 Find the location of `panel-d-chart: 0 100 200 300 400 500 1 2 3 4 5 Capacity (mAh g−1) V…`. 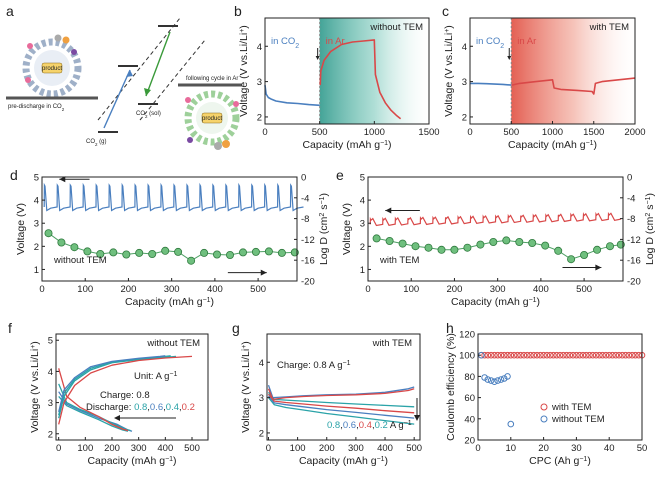

panel-d-chart: 0 100 200 300 400 500 1 2 3 4 5 Capacity (mAh g−1) V… is located at coordinates (170, 237).